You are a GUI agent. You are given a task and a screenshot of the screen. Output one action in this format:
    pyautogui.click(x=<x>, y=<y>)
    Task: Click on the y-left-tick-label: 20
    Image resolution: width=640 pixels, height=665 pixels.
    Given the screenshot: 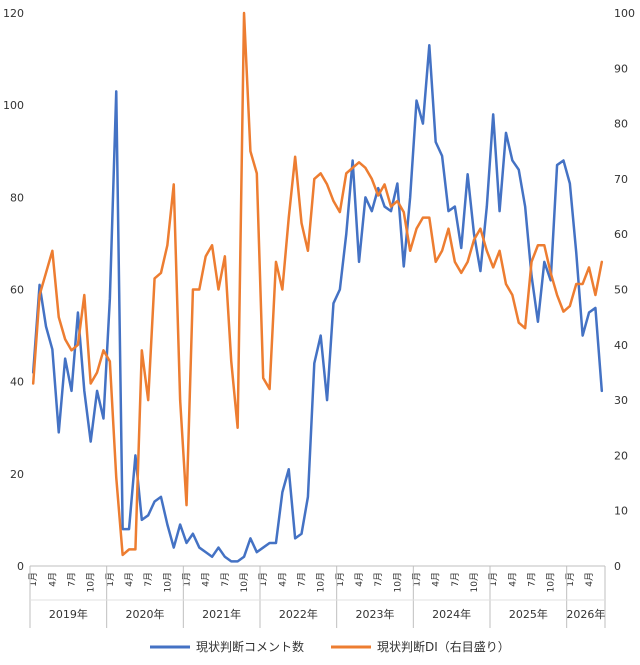 What is the action you would take?
    pyautogui.click(x=17, y=474)
    